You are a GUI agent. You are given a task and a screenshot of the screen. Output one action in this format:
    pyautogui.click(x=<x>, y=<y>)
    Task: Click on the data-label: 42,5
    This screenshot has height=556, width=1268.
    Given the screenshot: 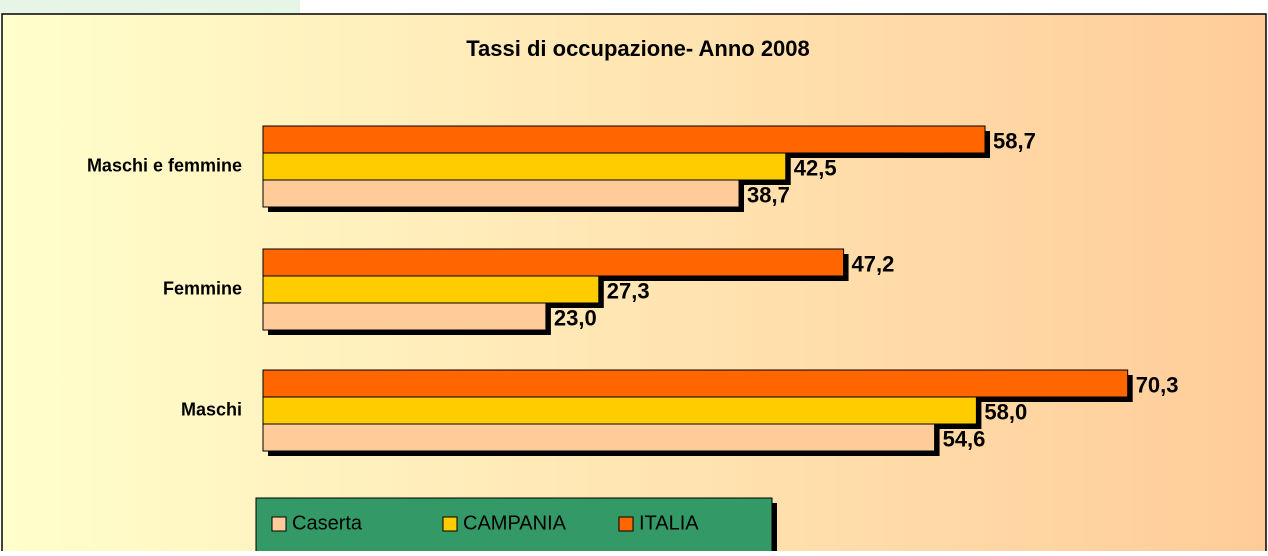 What is the action you would take?
    pyautogui.click(x=815, y=167)
    